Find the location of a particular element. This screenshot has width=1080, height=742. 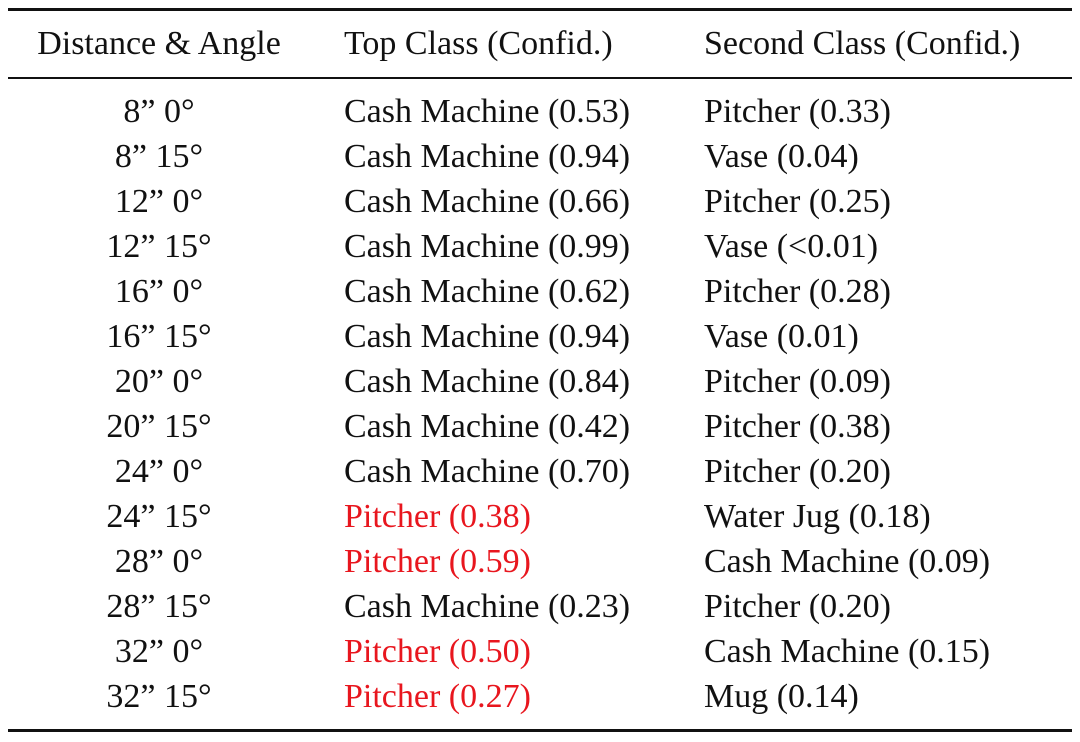

cell-distance-angle: 8” 0° is located at coordinates (159, 111).